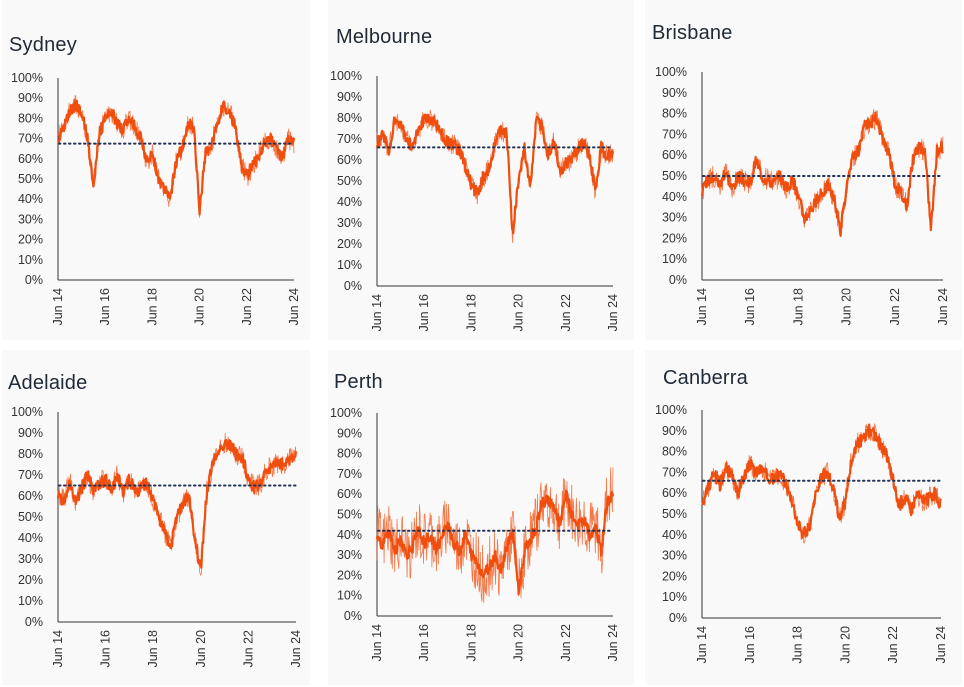 The height and width of the screenshot is (687, 964). I want to click on chart-title: Canberra, so click(705, 378).